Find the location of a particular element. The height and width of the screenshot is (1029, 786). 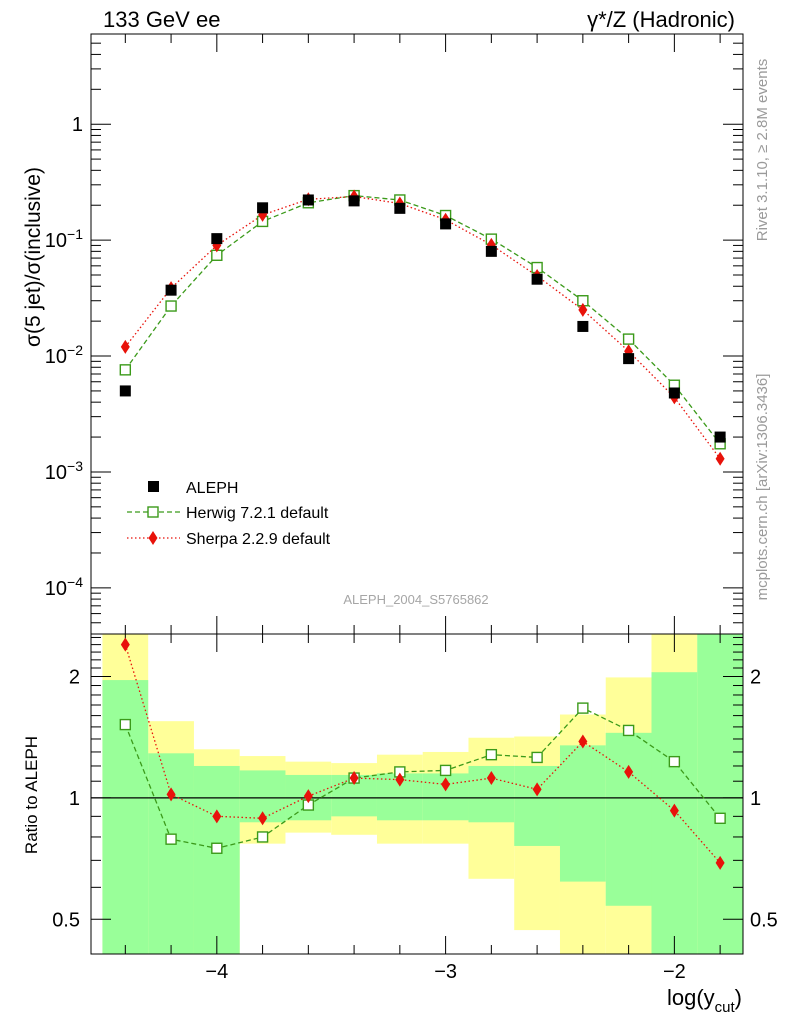

main-y-tick-label: 1 is located at coordinates (77, 125).